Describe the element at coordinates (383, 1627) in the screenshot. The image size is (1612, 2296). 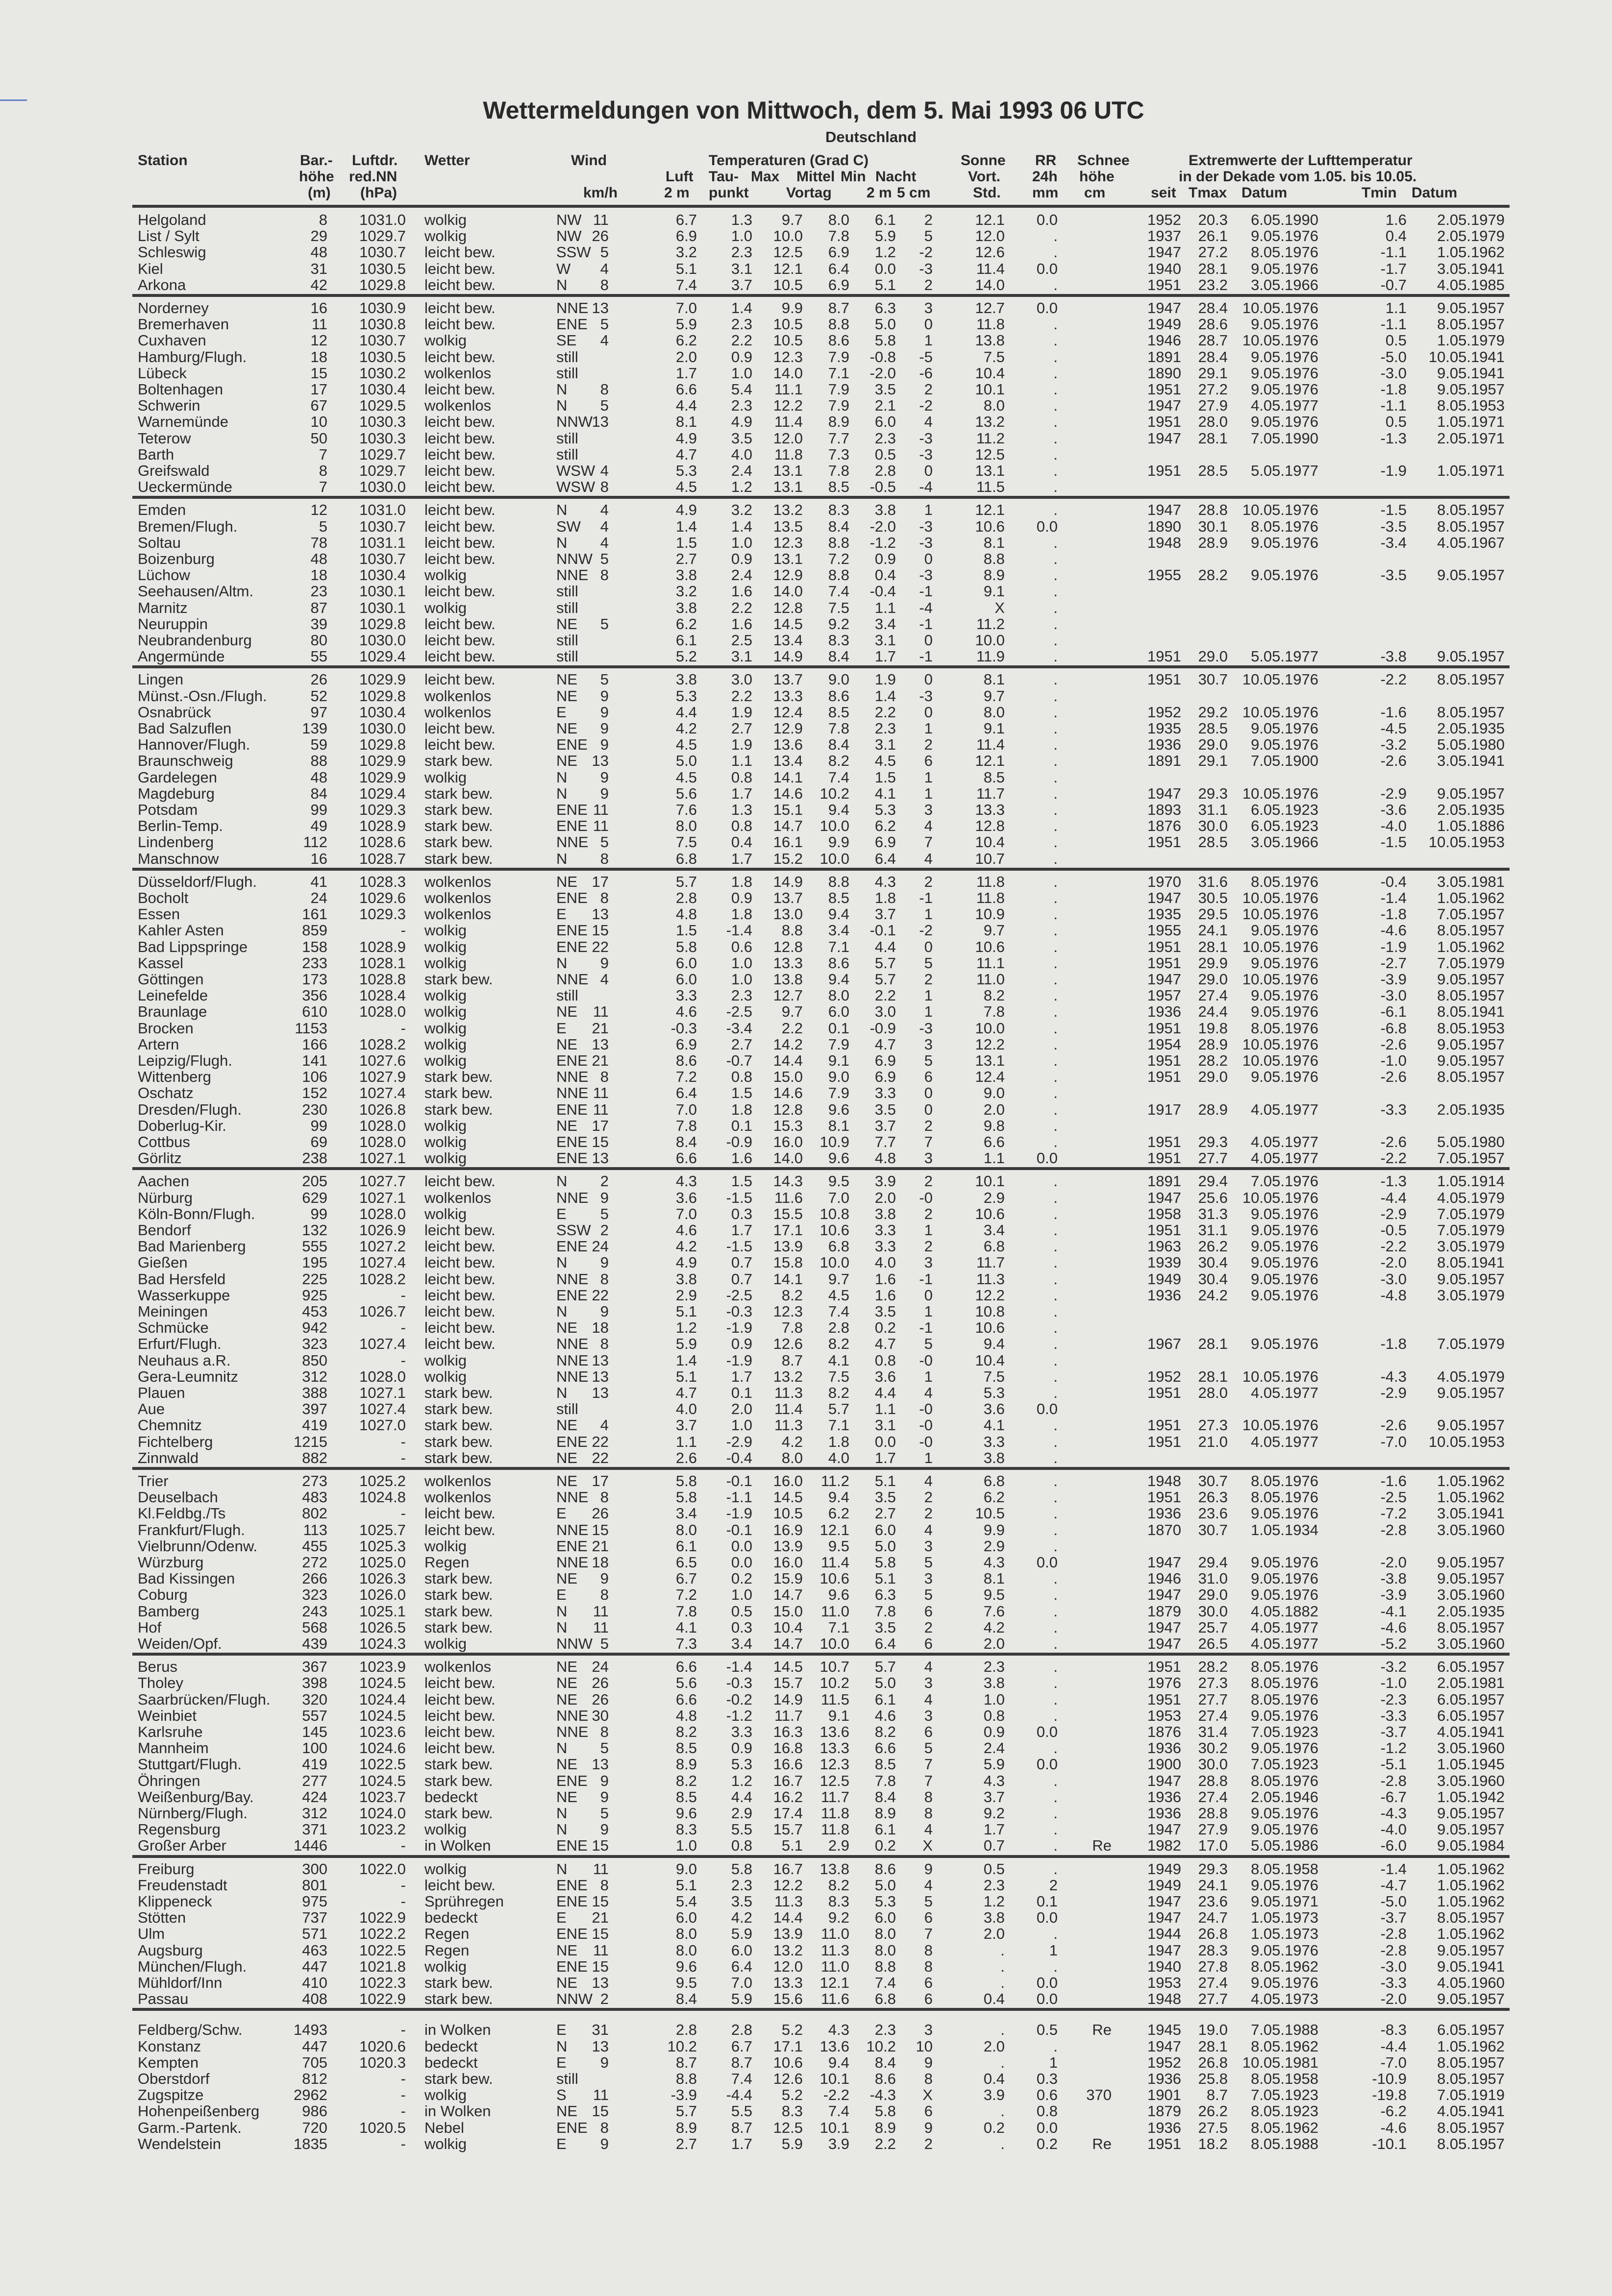
I see `pressure: 1026.5` at that location.